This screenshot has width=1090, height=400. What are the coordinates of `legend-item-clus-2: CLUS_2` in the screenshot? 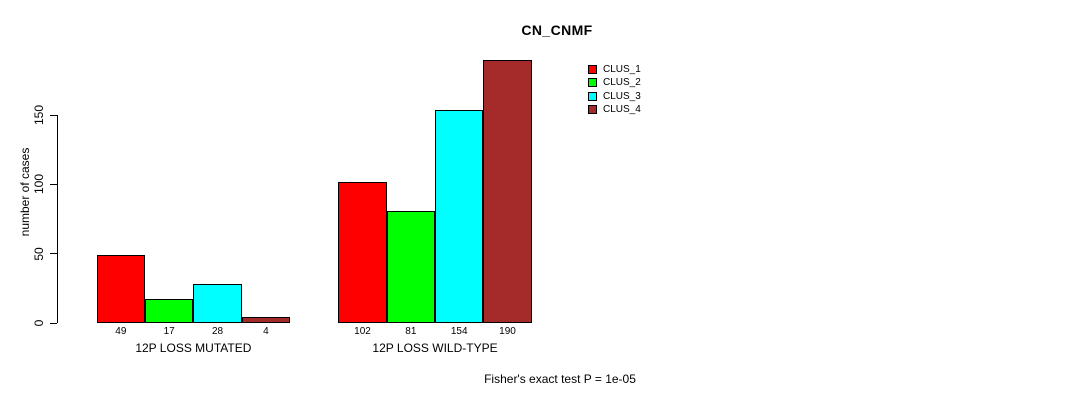 It's located at (614, 82).